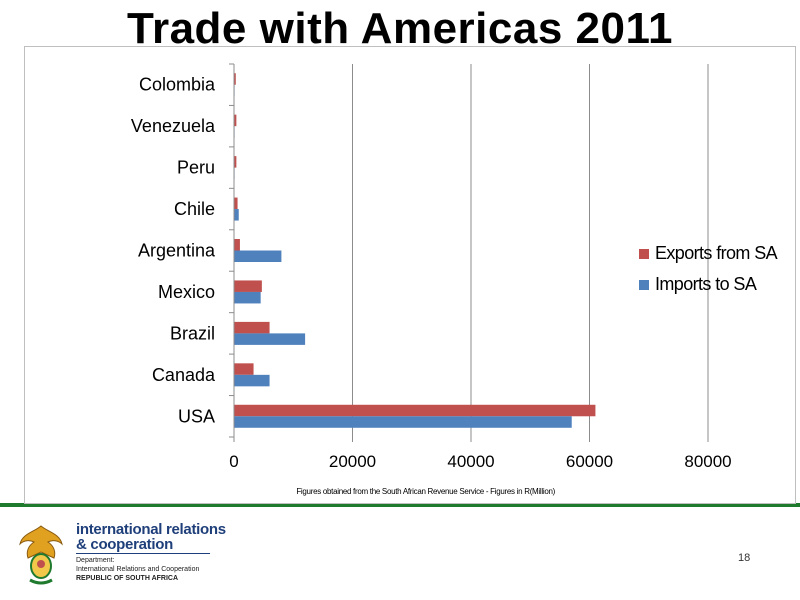 Image resolution: width=800 pixels, height=600 pixels. I want to click on category-label: Venezuela, so click(173, 126).